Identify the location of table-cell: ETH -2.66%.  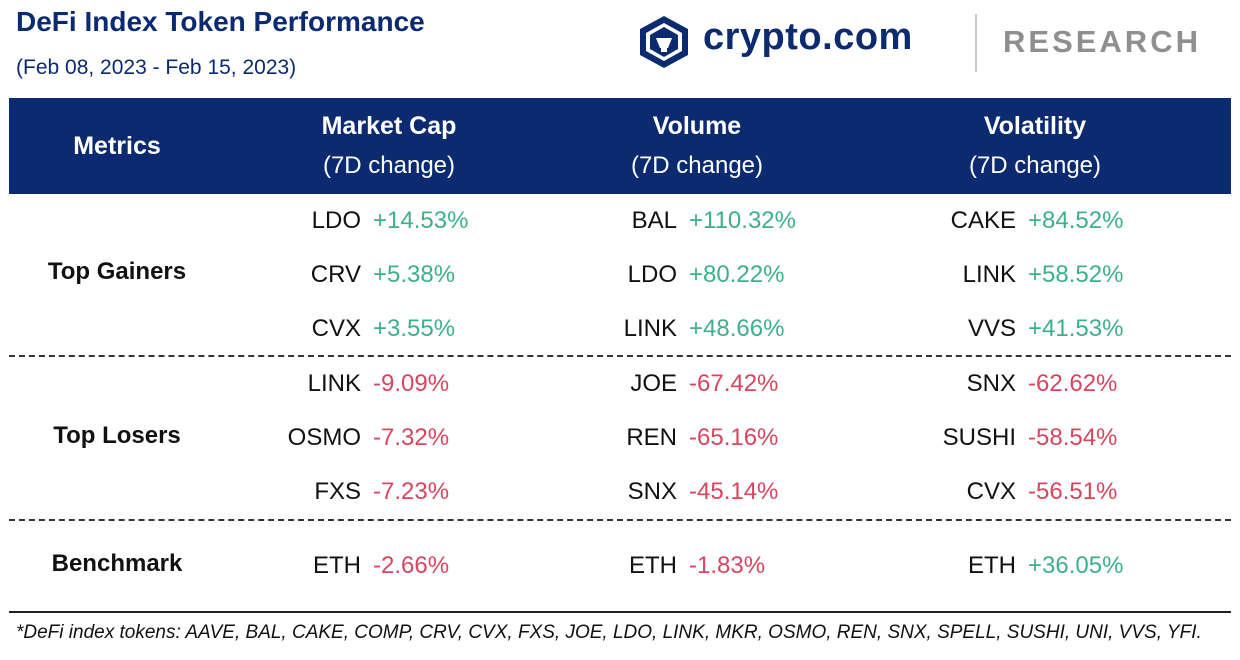
(421, 566).